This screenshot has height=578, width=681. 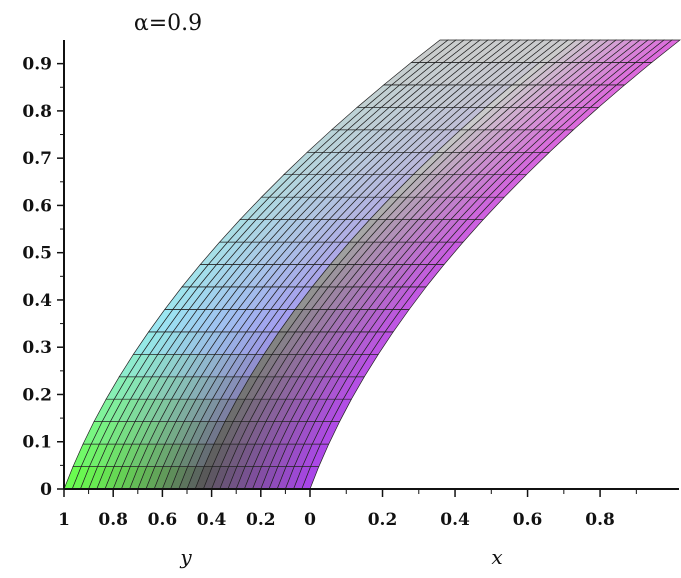 What do you see at coordinates (455, 520) in the screenshot?
I see `x-tick-label: 0.4` at bounding box center [455, 520].